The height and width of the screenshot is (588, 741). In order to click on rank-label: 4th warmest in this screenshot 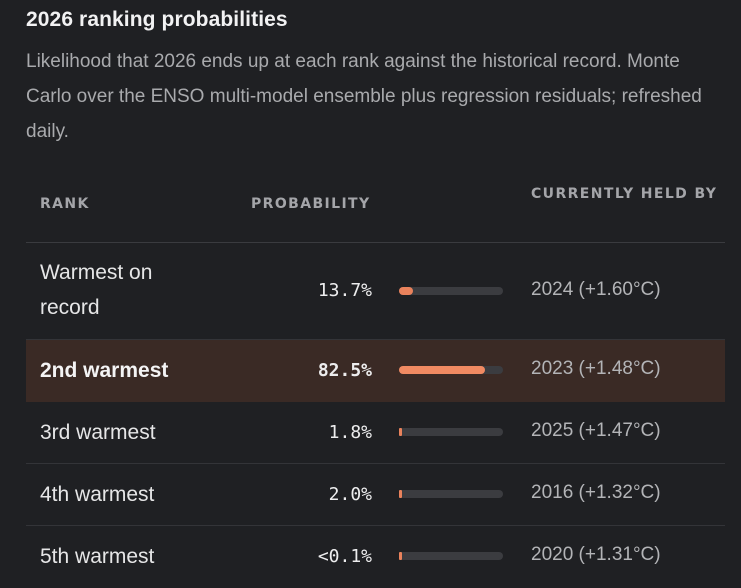, I will do `click(97, 494)`.